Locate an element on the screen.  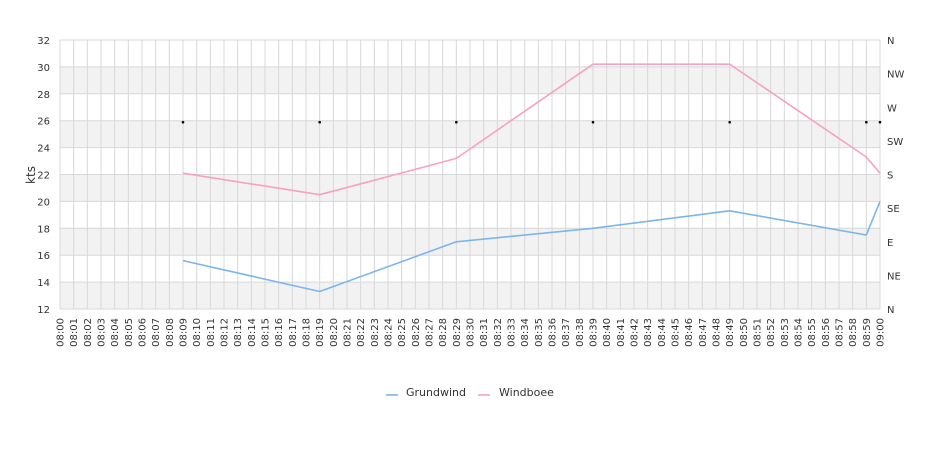
x-tick-label: 08:14 is located at coordinates (252, 332).